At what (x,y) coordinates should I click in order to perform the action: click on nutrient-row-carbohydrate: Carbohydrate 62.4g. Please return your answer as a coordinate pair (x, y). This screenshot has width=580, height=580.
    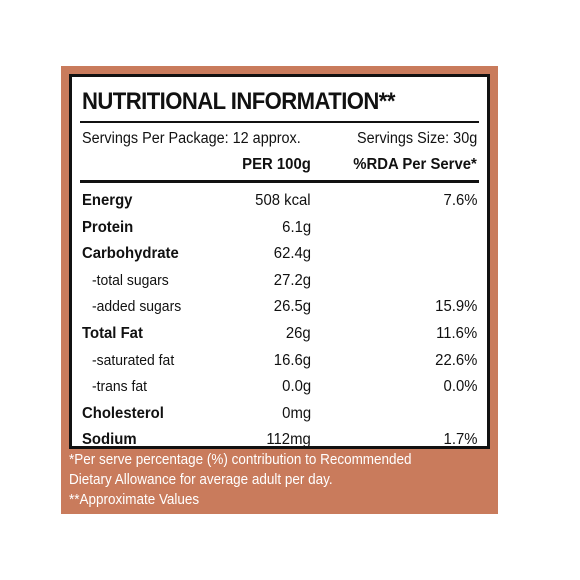
    Looking at the image, I should click on (279, 253).